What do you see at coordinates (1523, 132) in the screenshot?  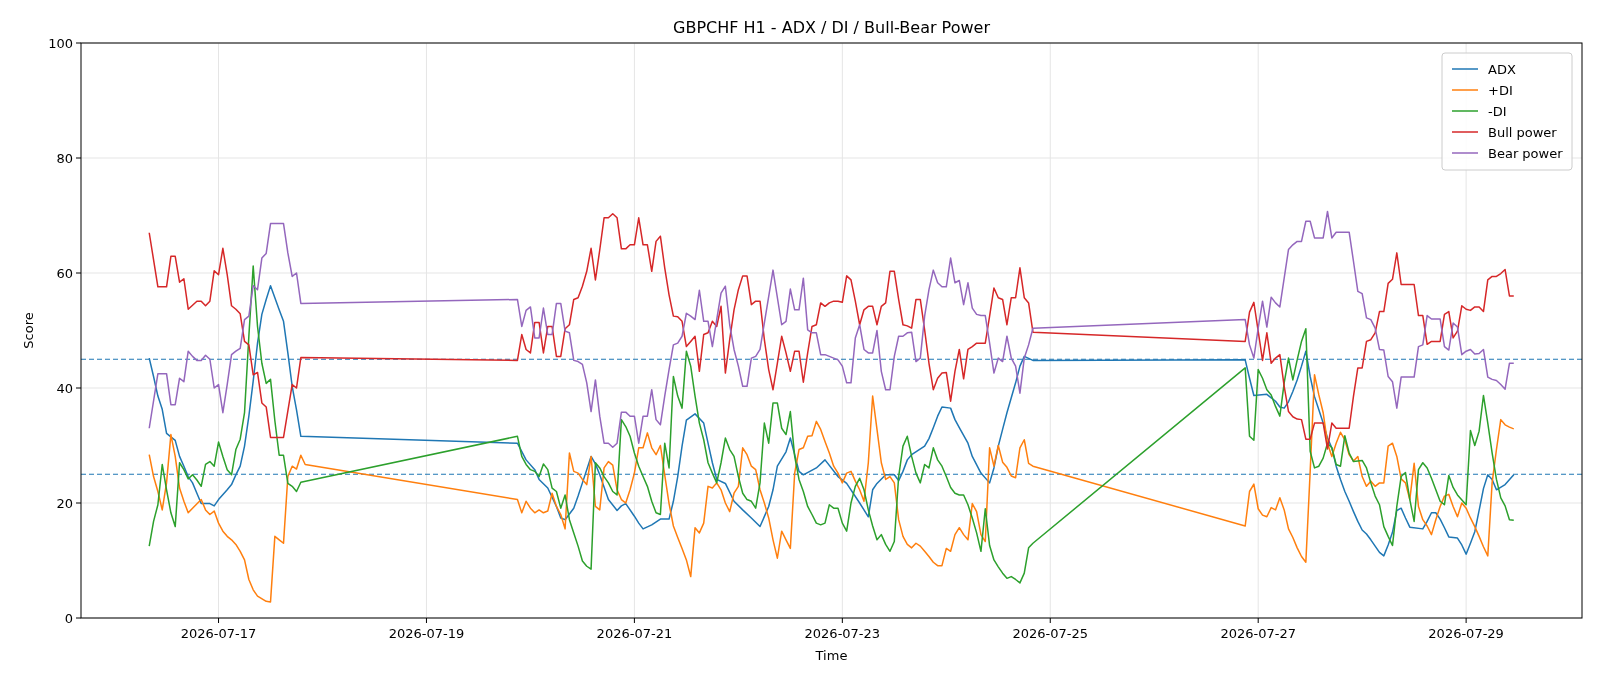 I see `legend-label: Bull power` at bounding box center [1523, 132].